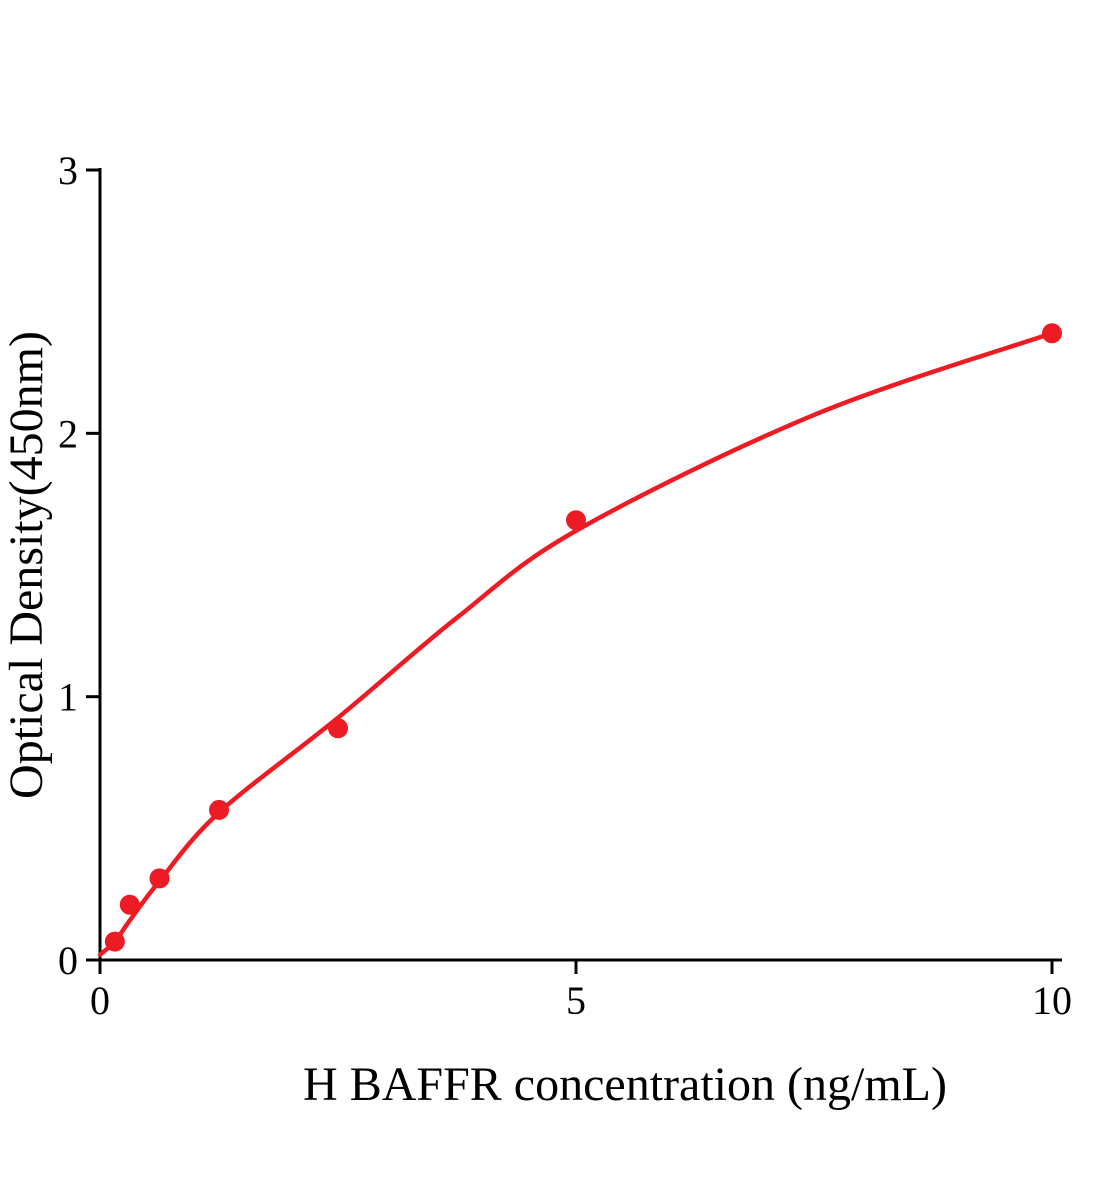 This screenshot has height=1200, width=1104. What do you see at coordinates (68, 433) in the screenshot?
I see `y-tick-label: 2` at bounding box center [68, 433].